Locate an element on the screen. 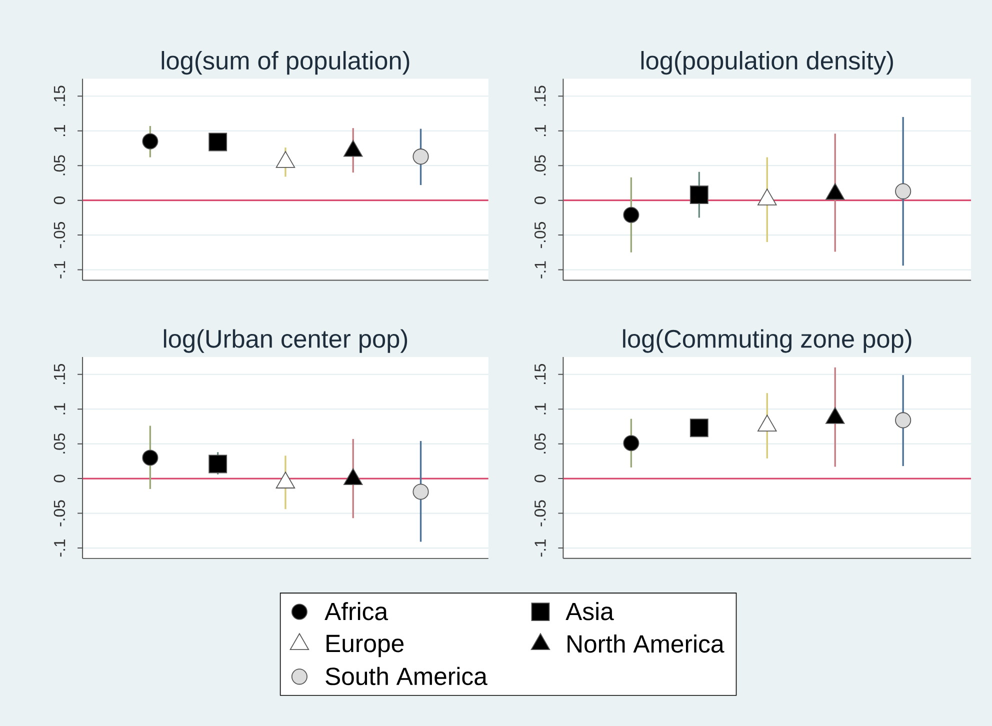  chart-title: log(sum of population) is located at coordinates (286, 63).